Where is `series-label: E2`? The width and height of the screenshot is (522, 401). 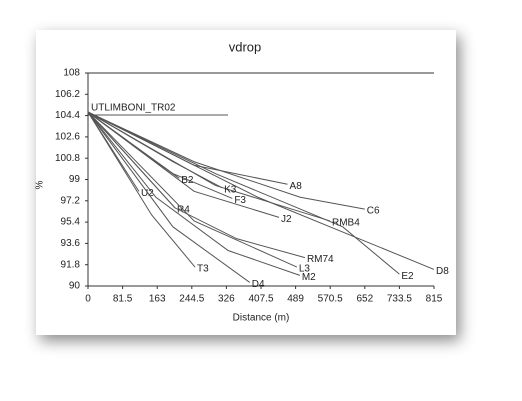 series-label: E2 is located at coordinates (407, 276).